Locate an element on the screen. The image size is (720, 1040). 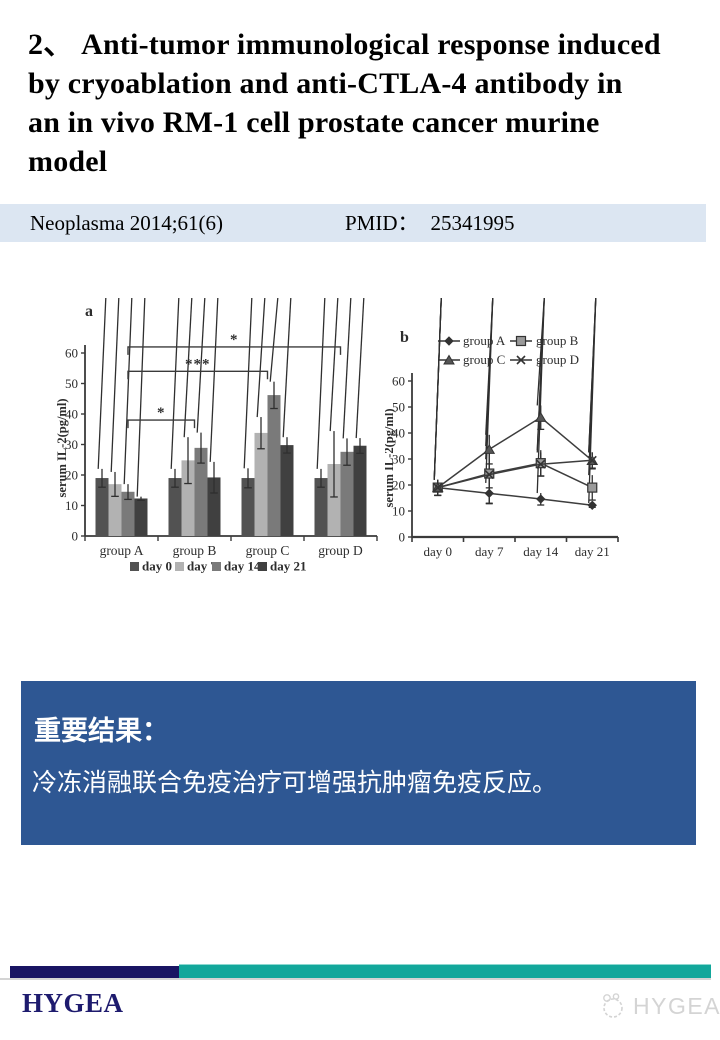
legend-item-group-D is located at coordinates (521, 360).